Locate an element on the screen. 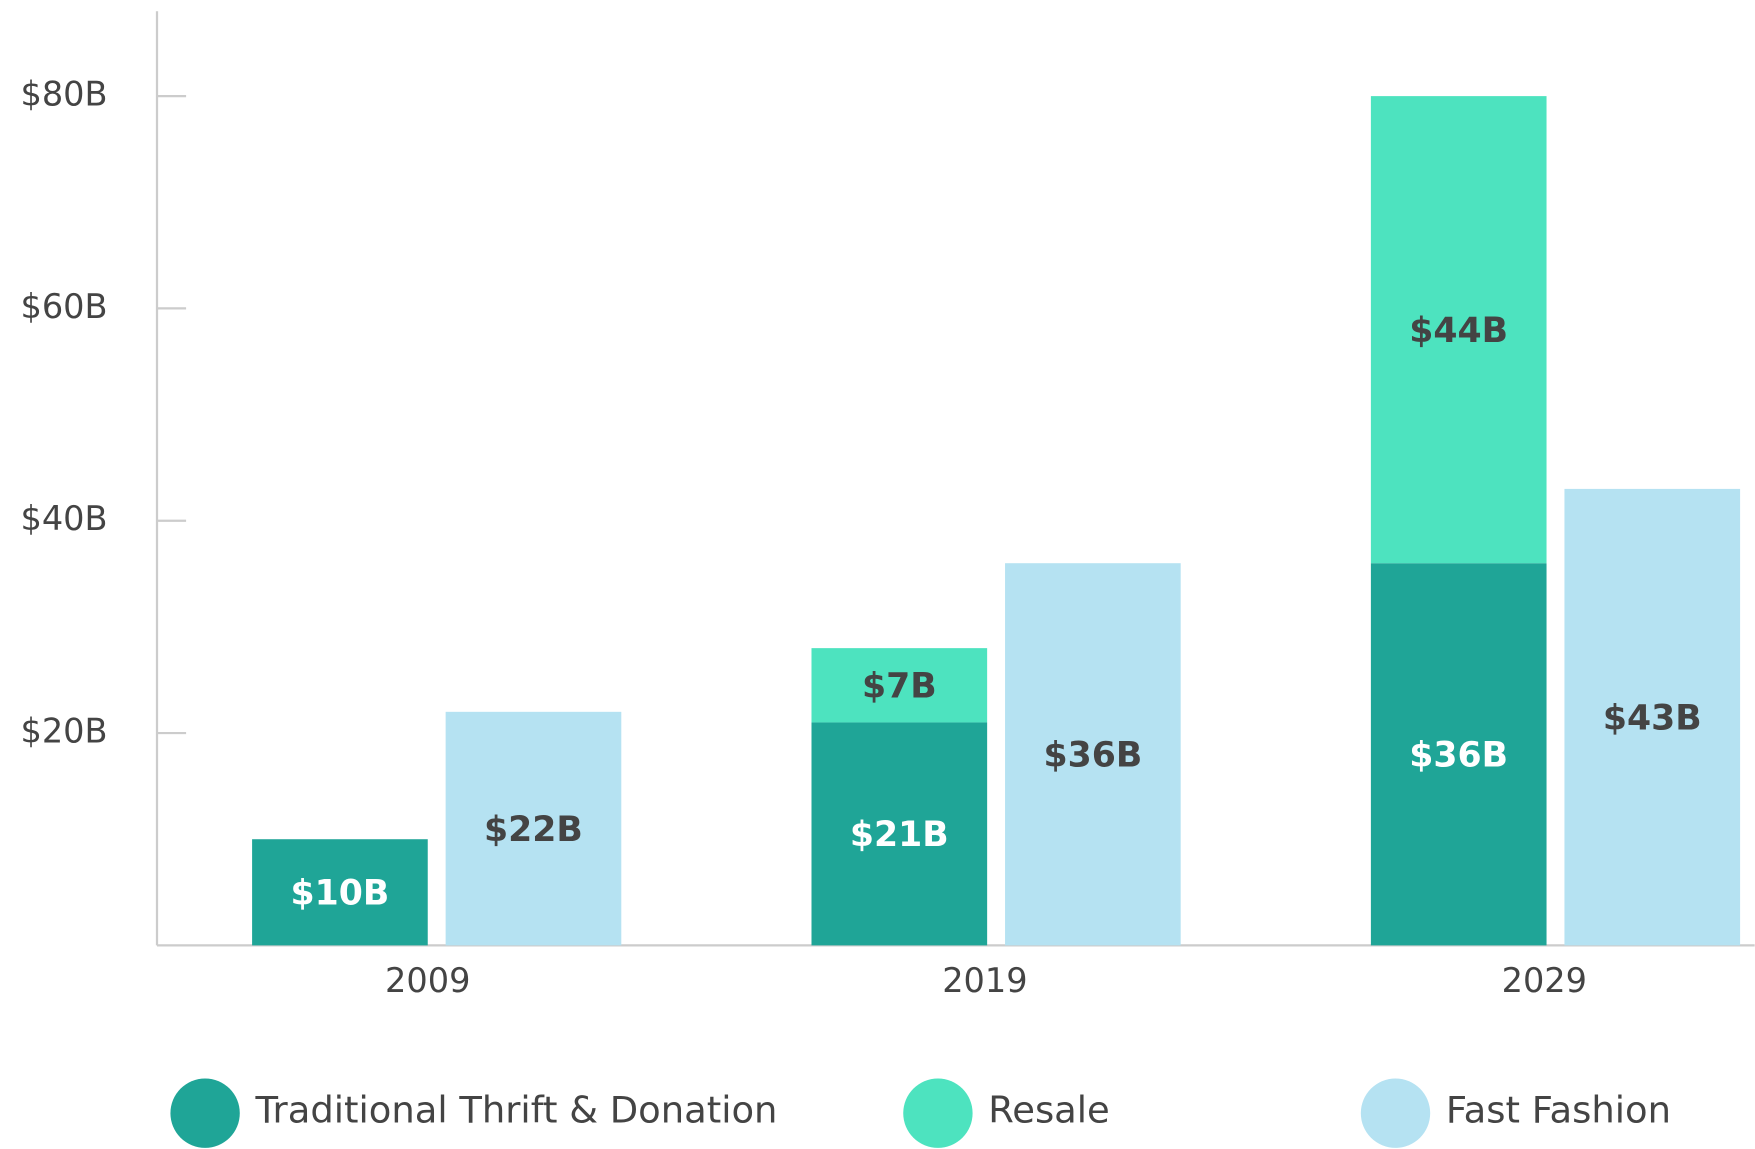 This screenshot has height=1149, width=1755. value-label: $44B is located at coordinates (1458, 331).